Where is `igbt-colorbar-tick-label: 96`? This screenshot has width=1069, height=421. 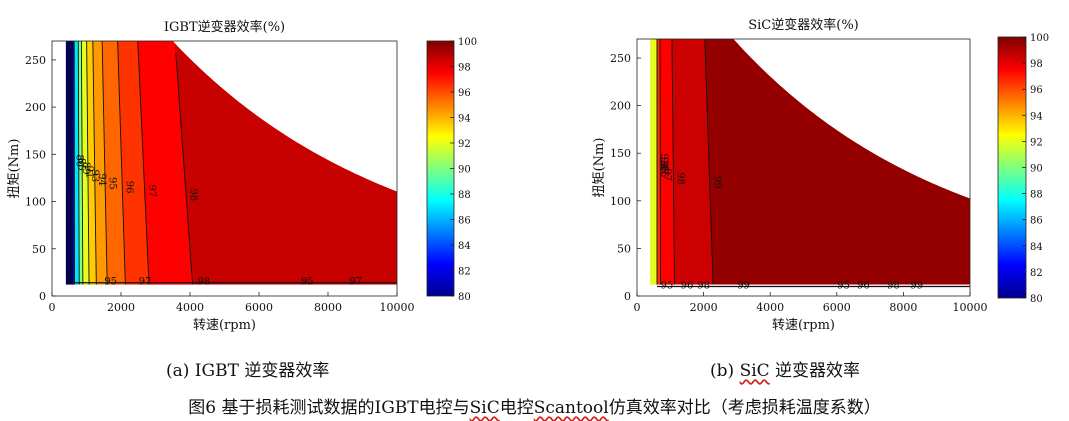
igbt-colorbar-tick-label: 96 is located at coordinates (464, 93).